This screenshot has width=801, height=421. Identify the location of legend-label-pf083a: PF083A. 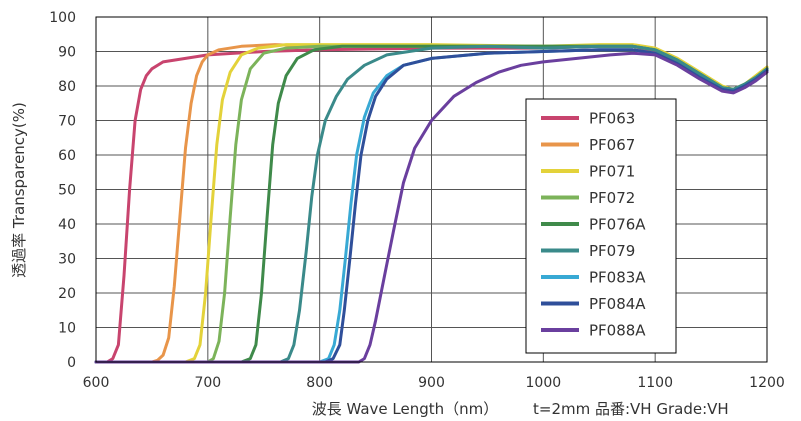
(617, 278).